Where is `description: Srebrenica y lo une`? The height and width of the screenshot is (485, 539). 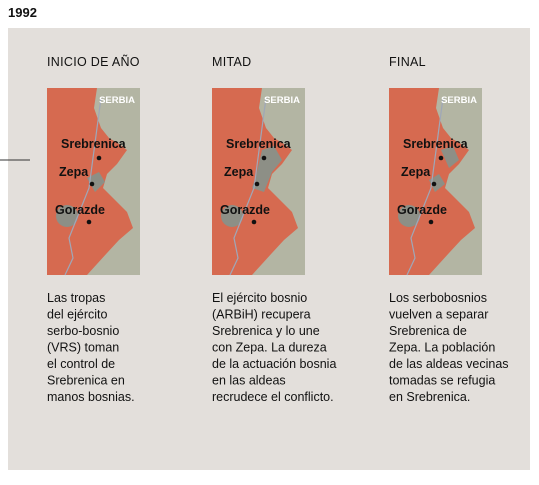 description: Srebrenica y lo une is located at coordinates (266, 331).